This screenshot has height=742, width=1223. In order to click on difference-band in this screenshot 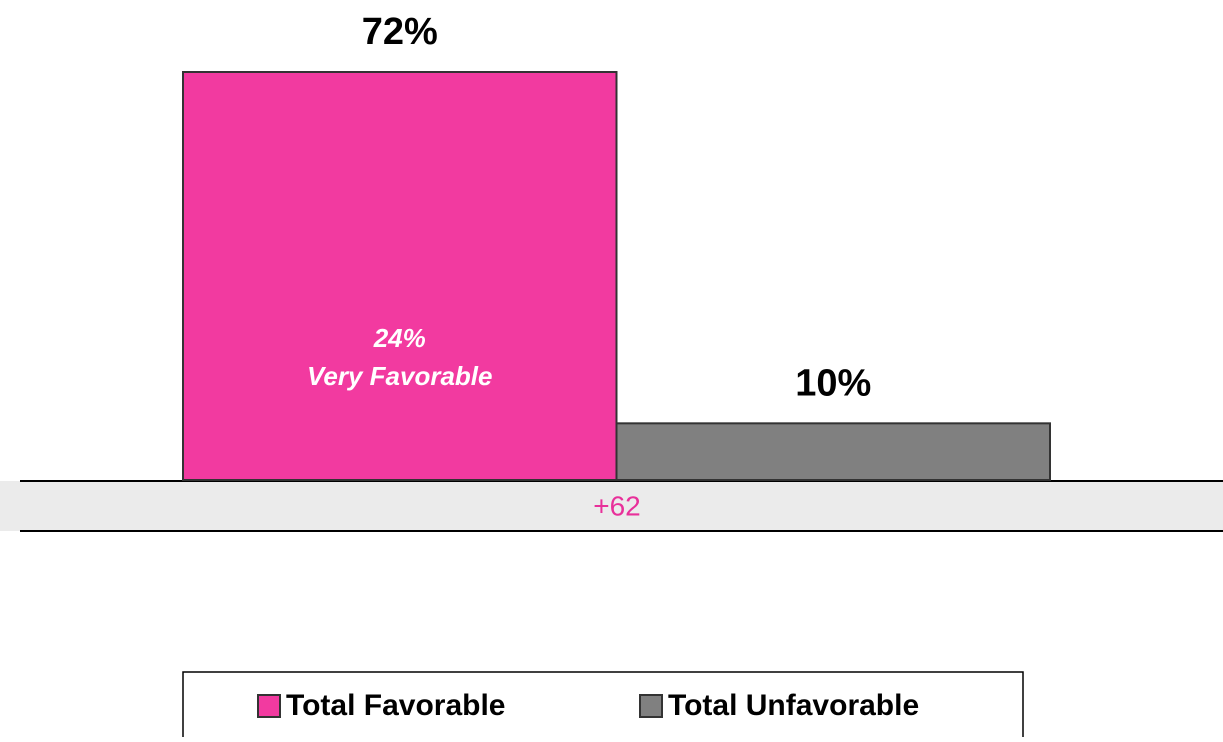, I will do `click(611, 506)`.